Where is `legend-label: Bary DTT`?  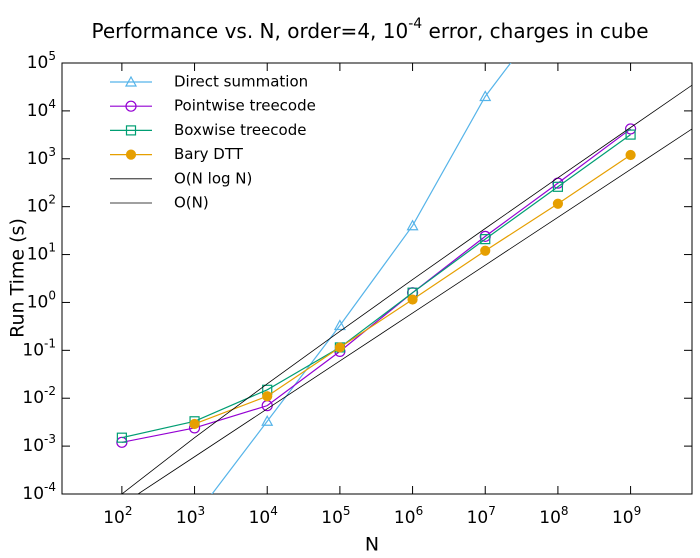 legend-label: Bary DTT is located at coordinates (209, 154).